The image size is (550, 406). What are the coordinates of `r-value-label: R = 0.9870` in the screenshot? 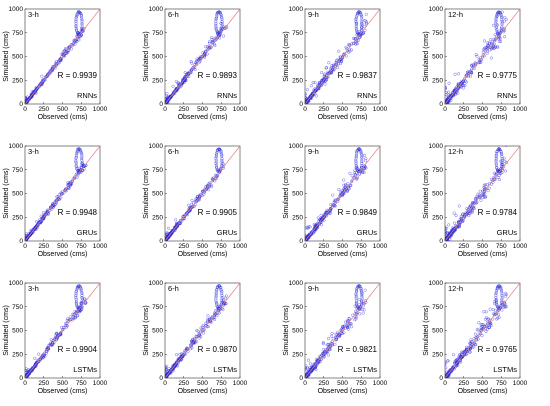 It's located at (218, 349).